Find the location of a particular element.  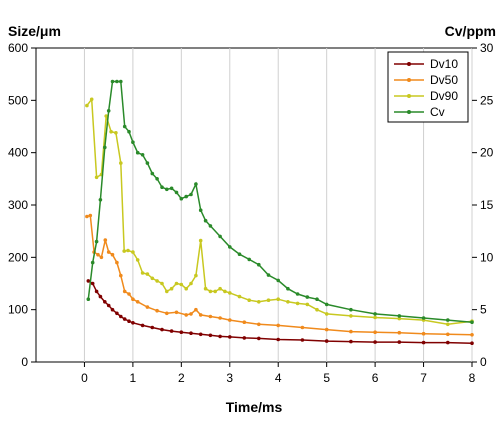

legend-item-dv90: Dv90 is located at coordinates (426, 96).